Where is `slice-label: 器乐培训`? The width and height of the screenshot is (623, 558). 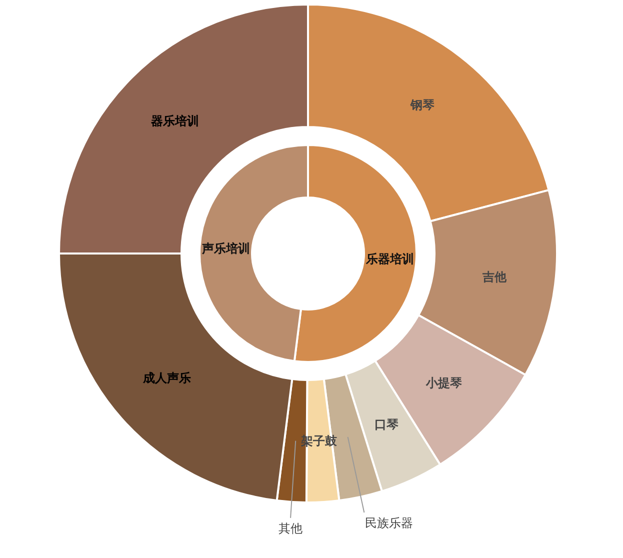
slice-label: 器乐培训 is located at coordinates (175, 121).